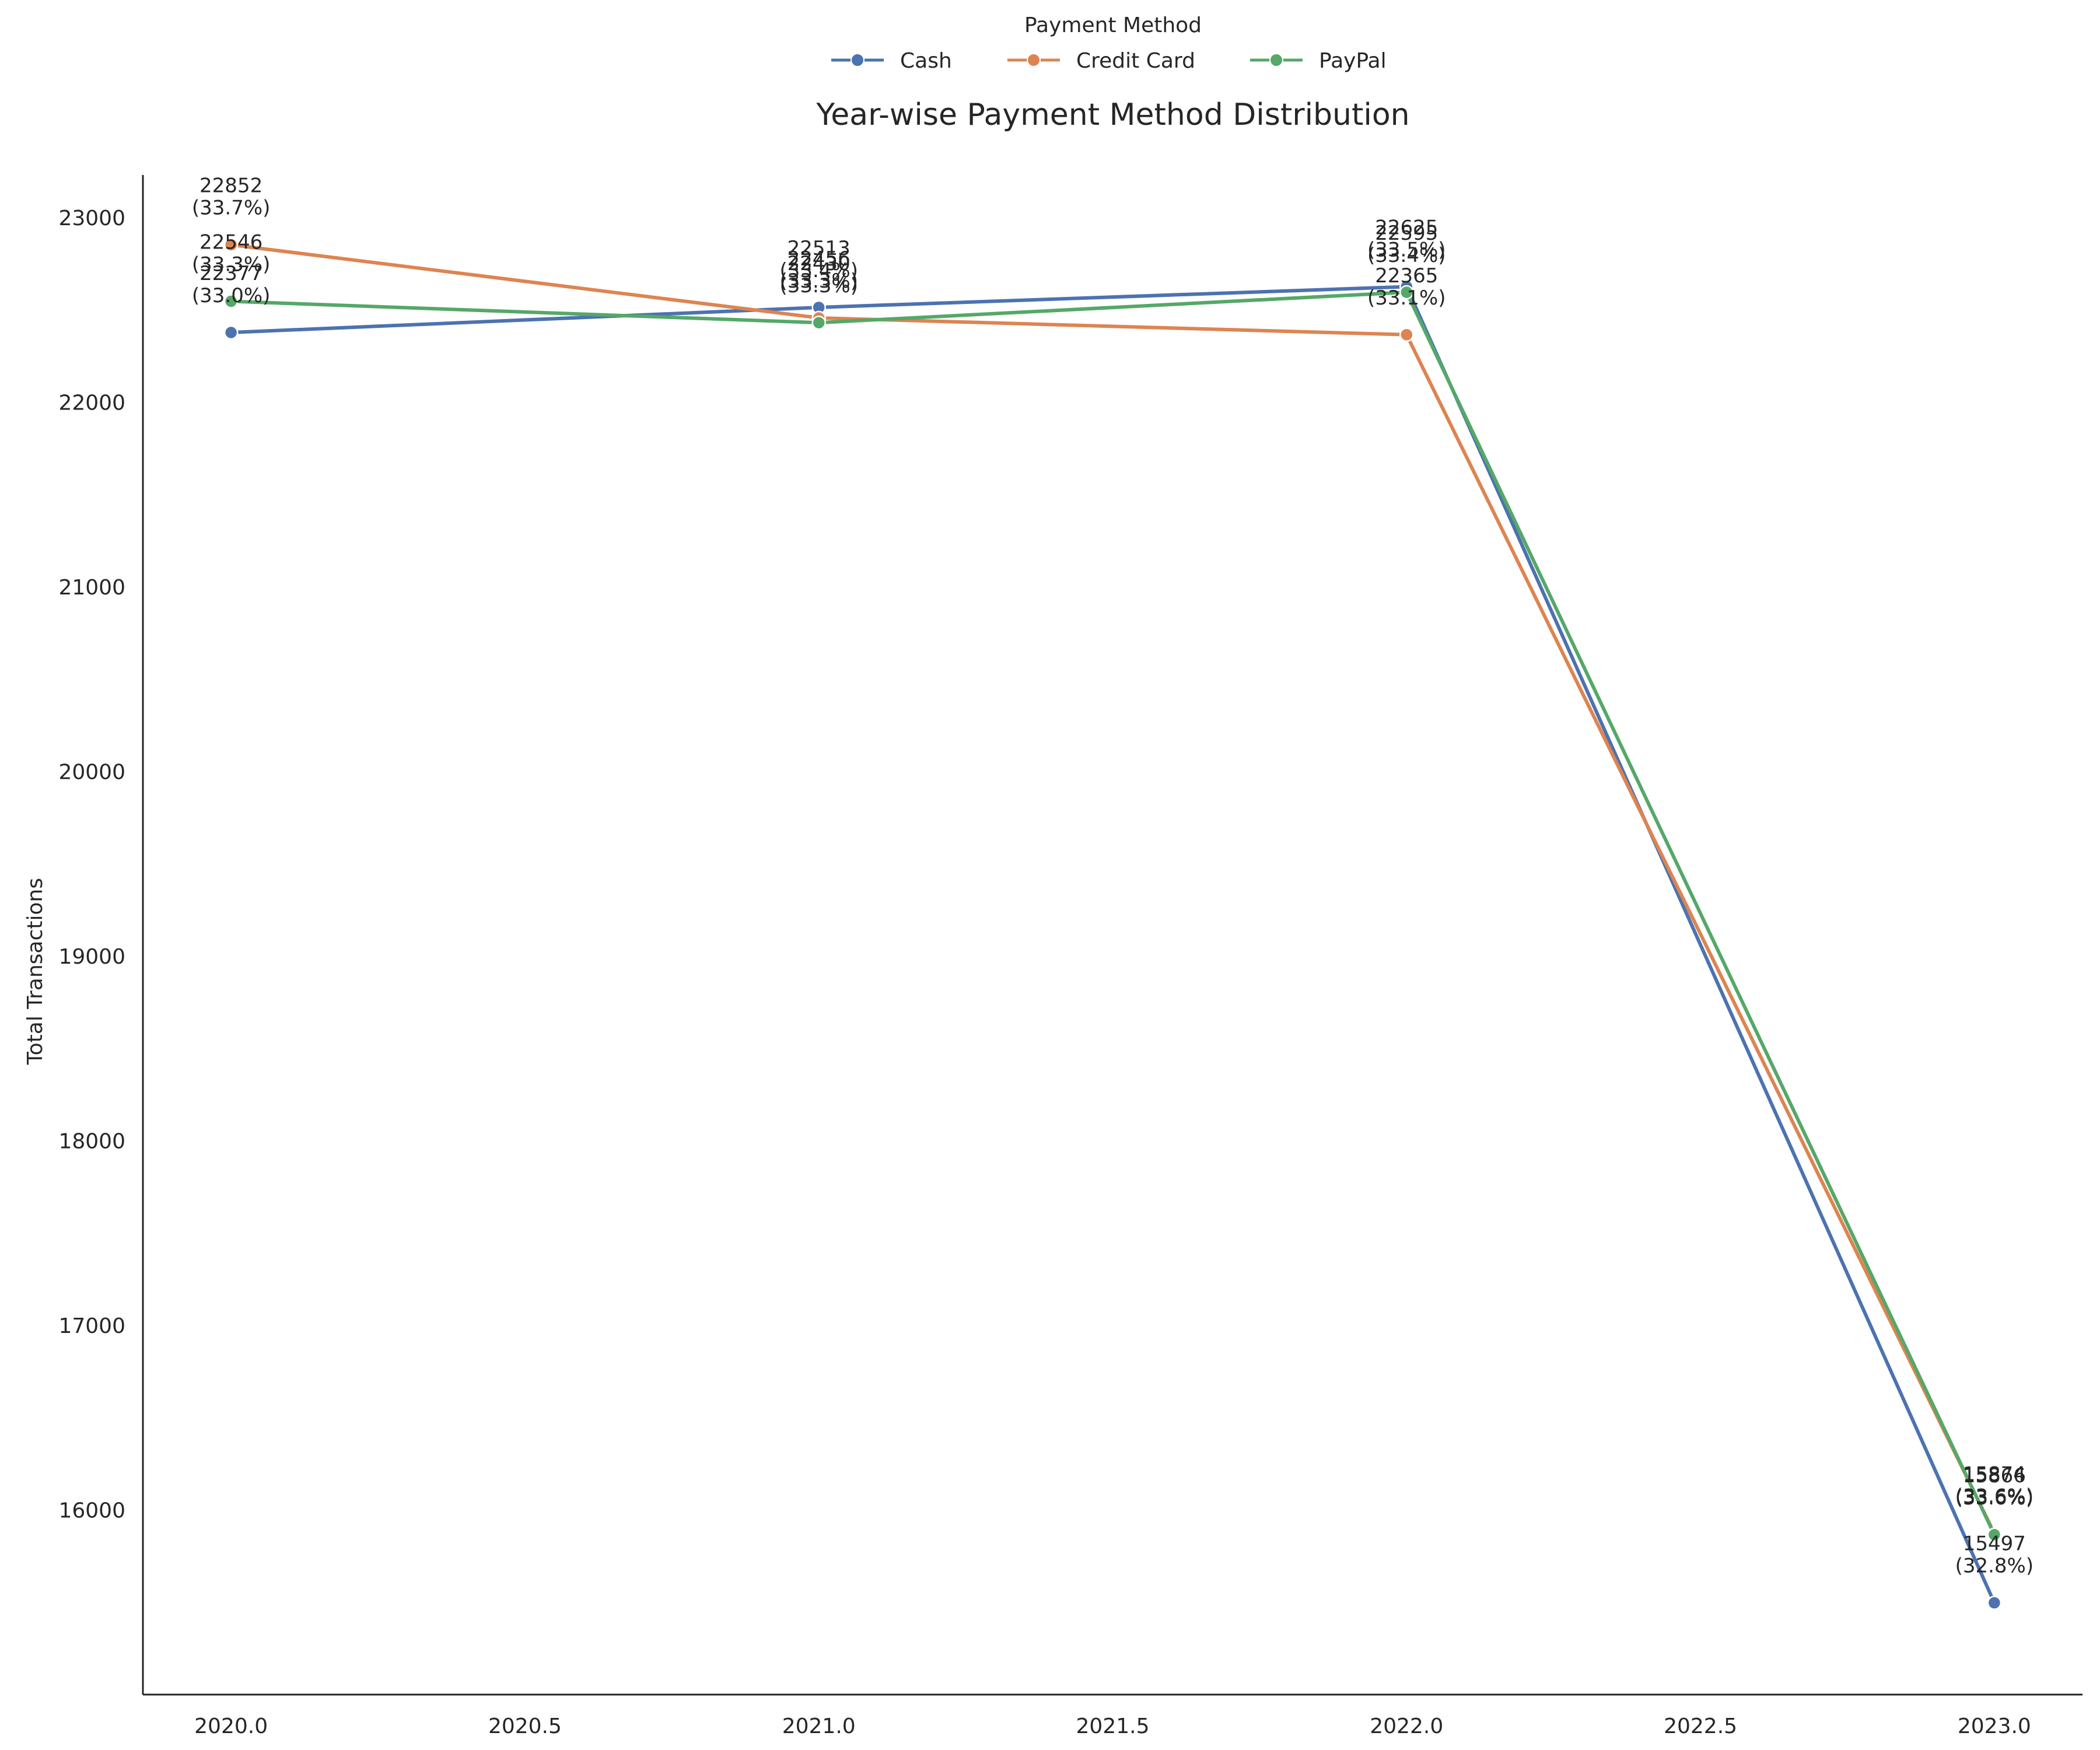 This screenshot has height=1750, width=2100. What do you see at coordinates (1406, 238) in the screenshot?
I see `data-label: 22625 (33.5%)` at bounding box center [1406, 238].